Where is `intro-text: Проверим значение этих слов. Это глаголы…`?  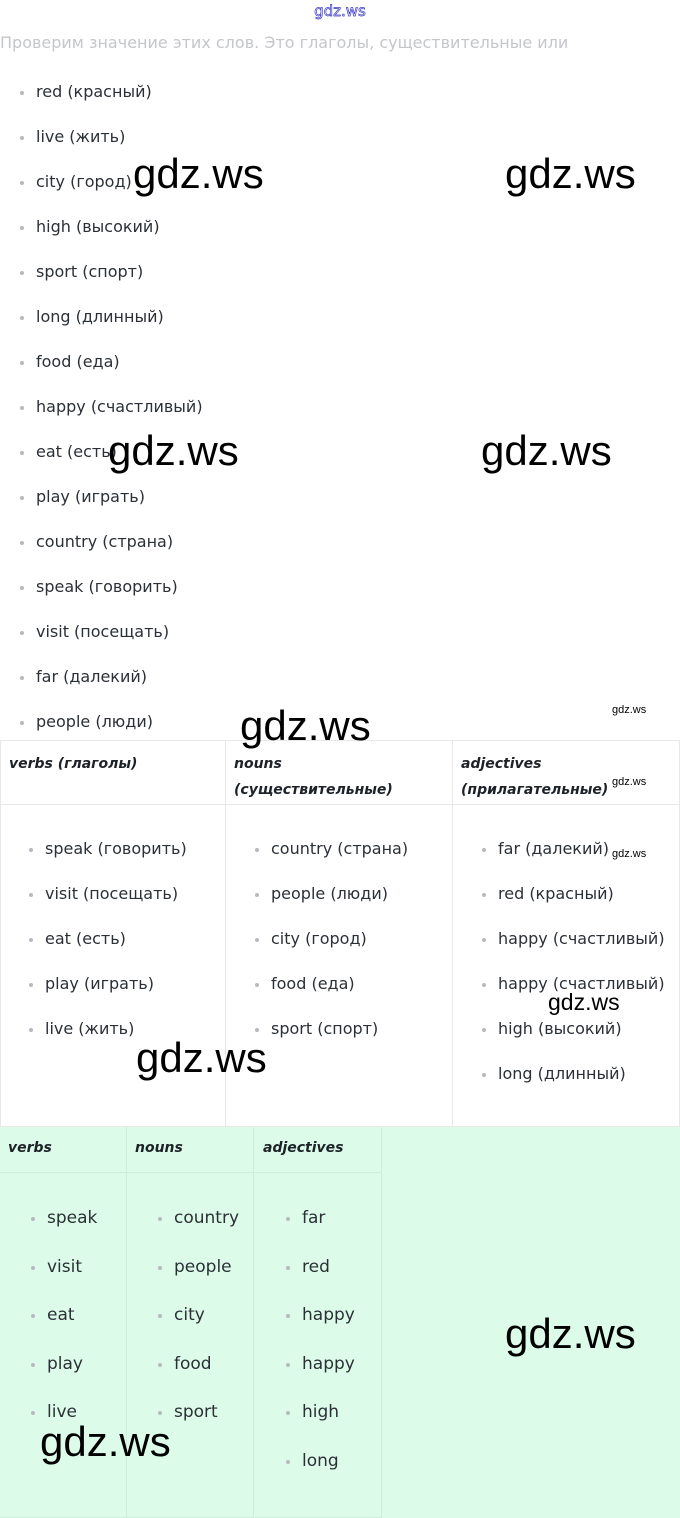 intro-text: Проверим значение этих слов. Это глаголы… is located at coordinates (284, 42).